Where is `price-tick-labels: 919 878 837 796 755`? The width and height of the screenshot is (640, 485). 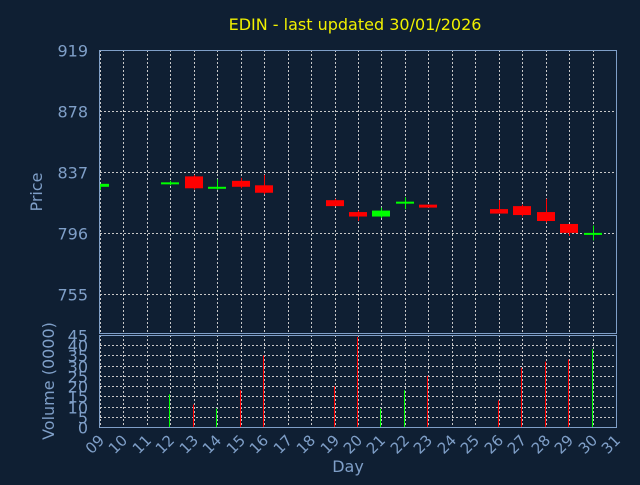 price-tick-labels: 919 878 837 796 755 is located at coordinates (72, 173).